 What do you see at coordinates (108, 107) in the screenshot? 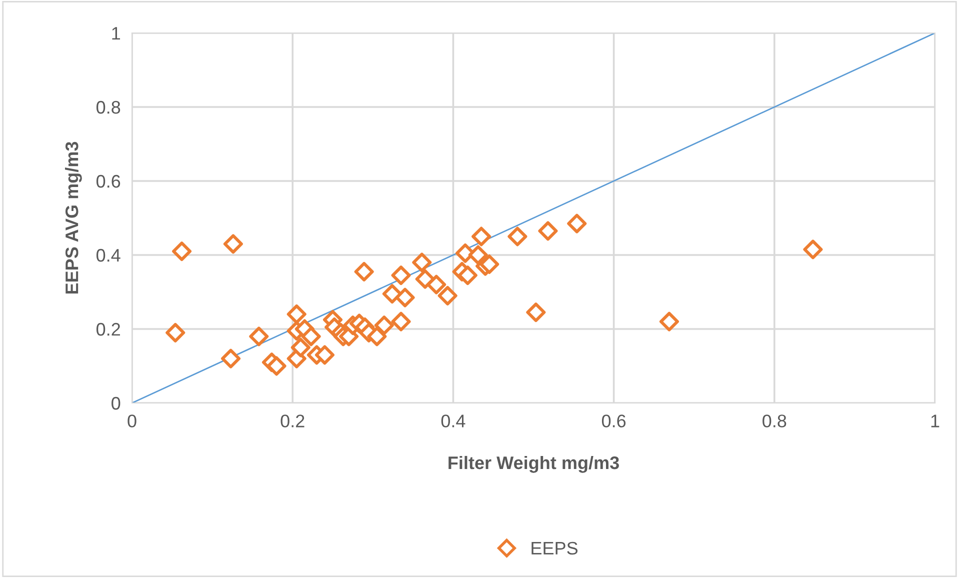
I see `y-tick-label: 0.8` at bounding box center [108, 107].